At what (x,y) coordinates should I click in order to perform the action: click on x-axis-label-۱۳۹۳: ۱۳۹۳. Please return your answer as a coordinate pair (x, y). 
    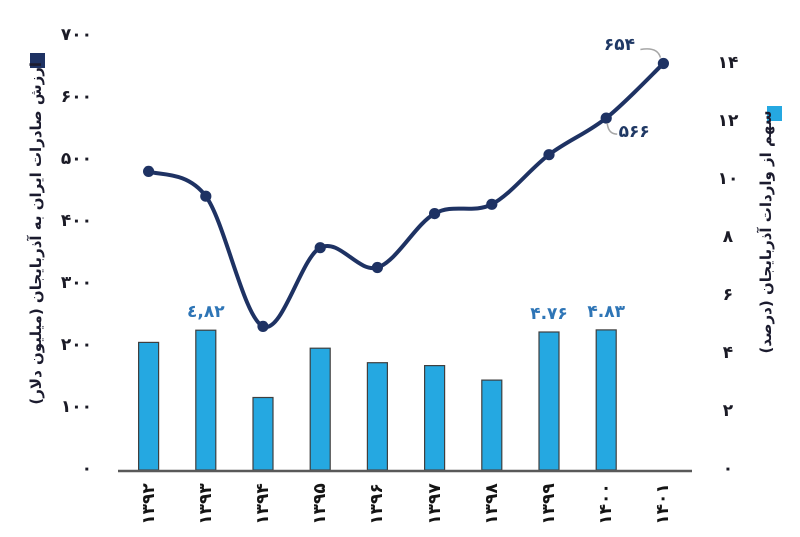
    Looking at the image, I should click on (205, 504).